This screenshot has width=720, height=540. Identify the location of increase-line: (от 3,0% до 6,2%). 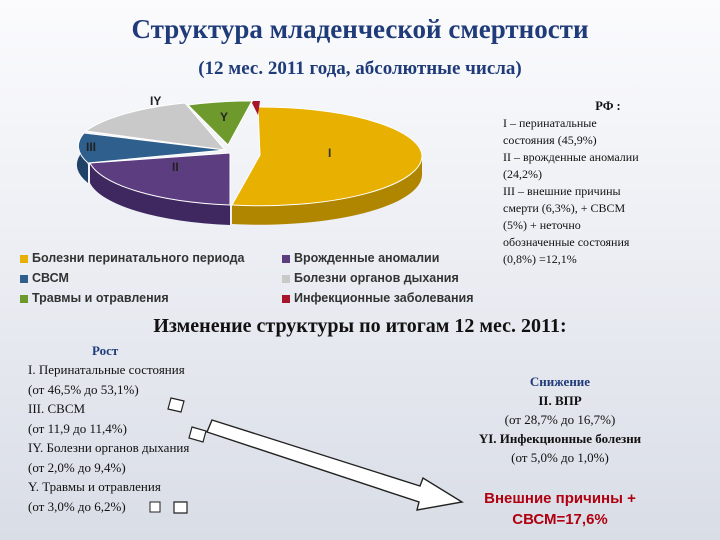
(77, 506).